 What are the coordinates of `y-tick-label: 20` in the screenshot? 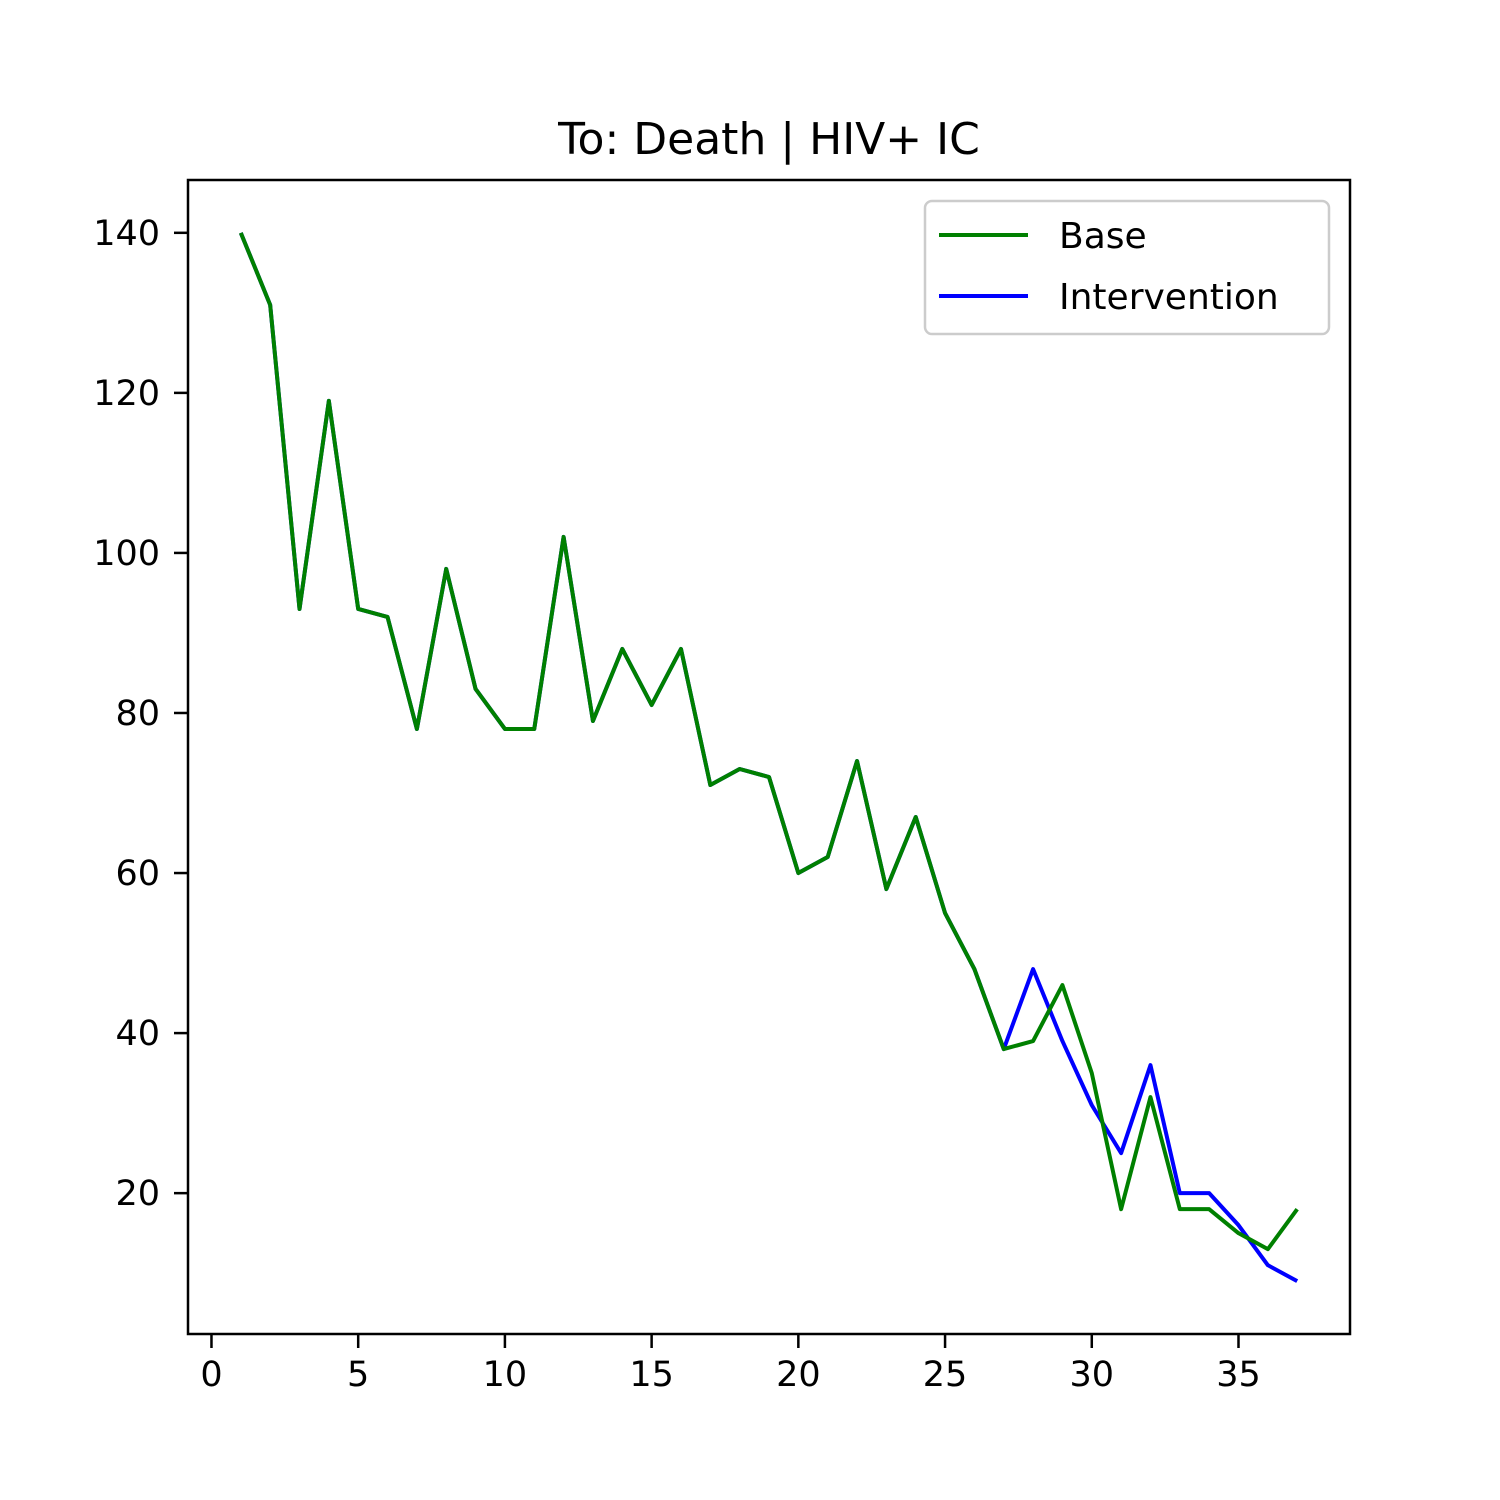 It's located at (137, 1194).